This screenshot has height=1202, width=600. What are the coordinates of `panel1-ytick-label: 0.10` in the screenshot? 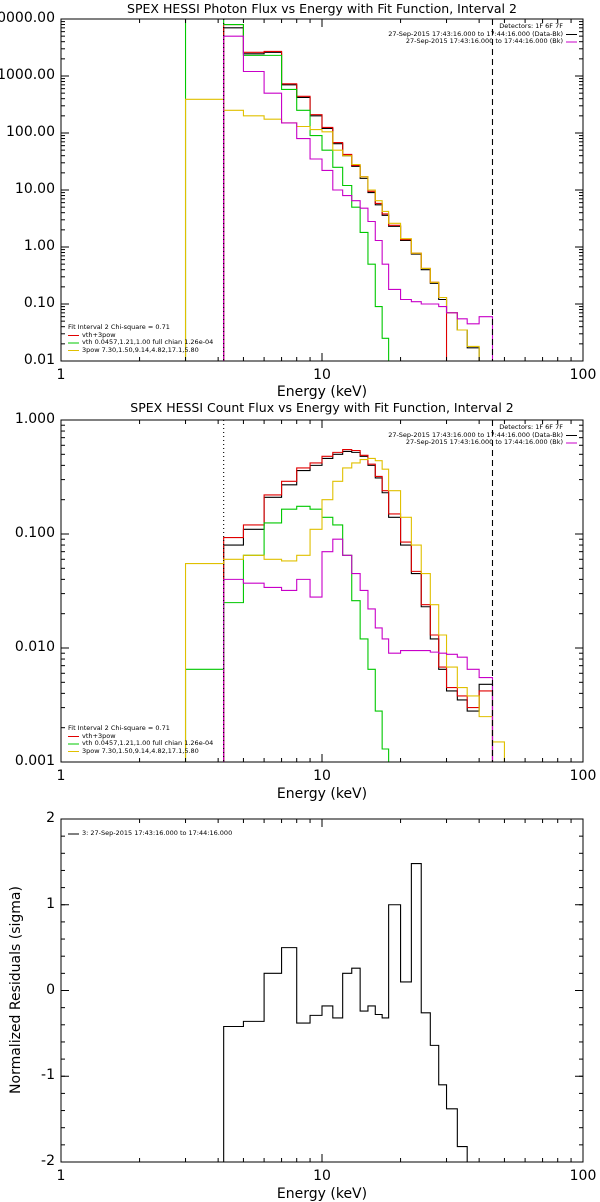 It's located at (39, 303).